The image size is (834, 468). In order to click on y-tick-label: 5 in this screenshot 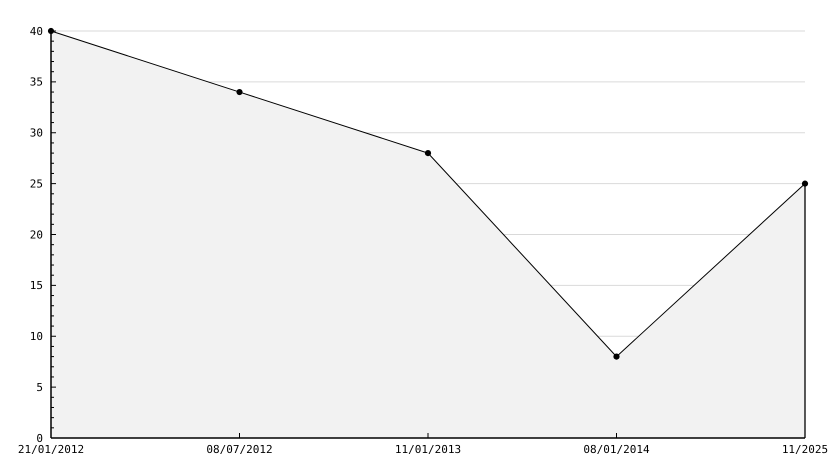, I will do `click(39, 387)`.